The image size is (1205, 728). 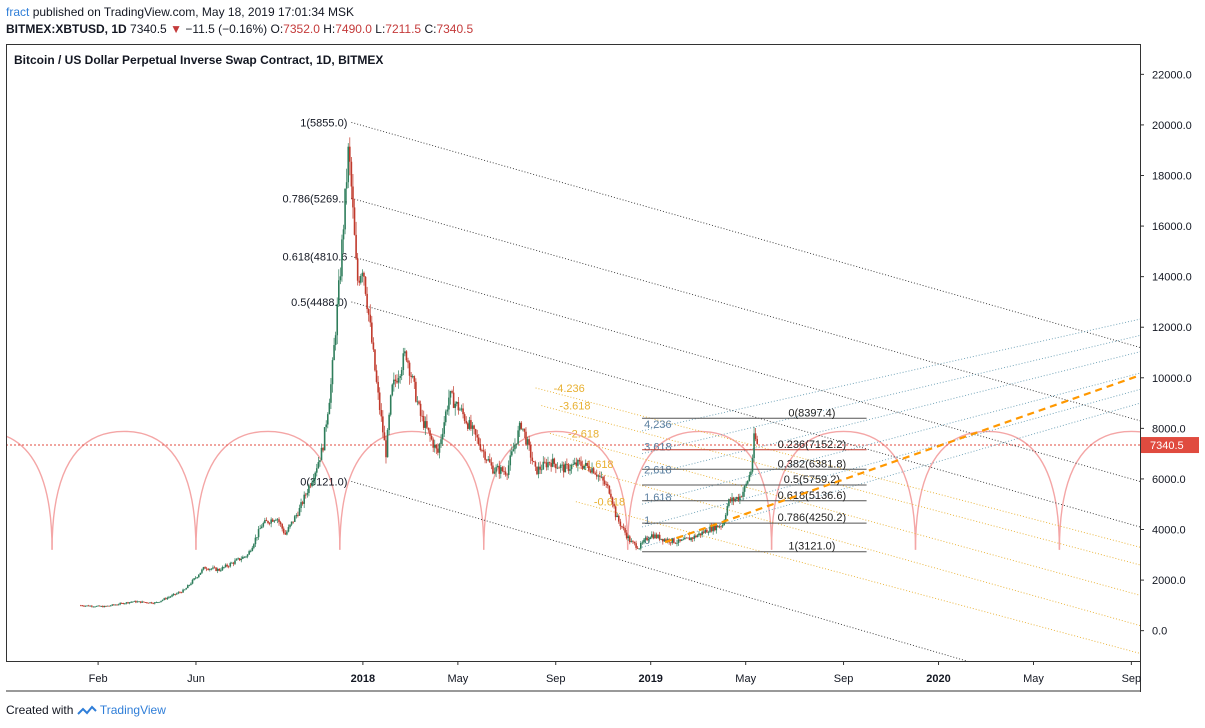 I want to click on x-tick-label: Jun, so click(x=196, y=679).